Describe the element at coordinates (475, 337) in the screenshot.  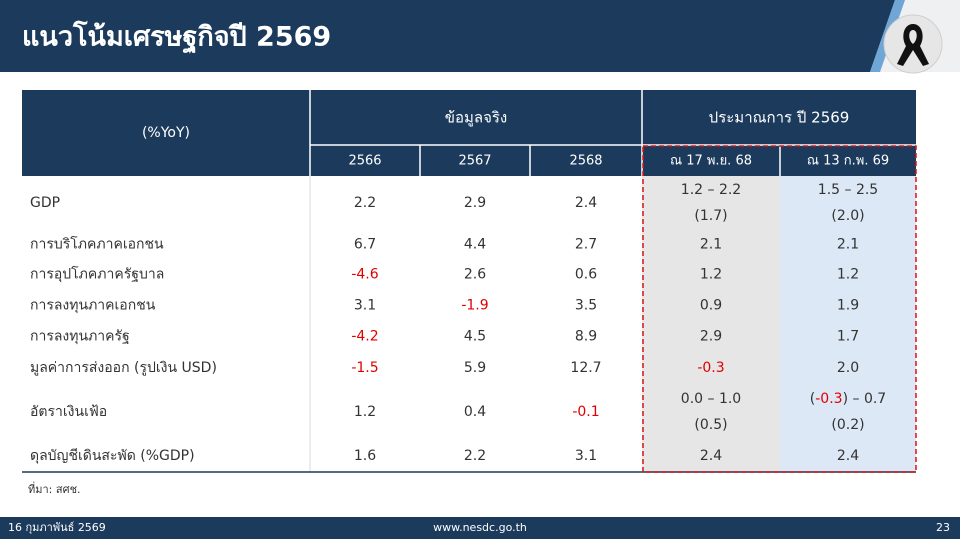
I see `cell-text: 4.5` at that location.